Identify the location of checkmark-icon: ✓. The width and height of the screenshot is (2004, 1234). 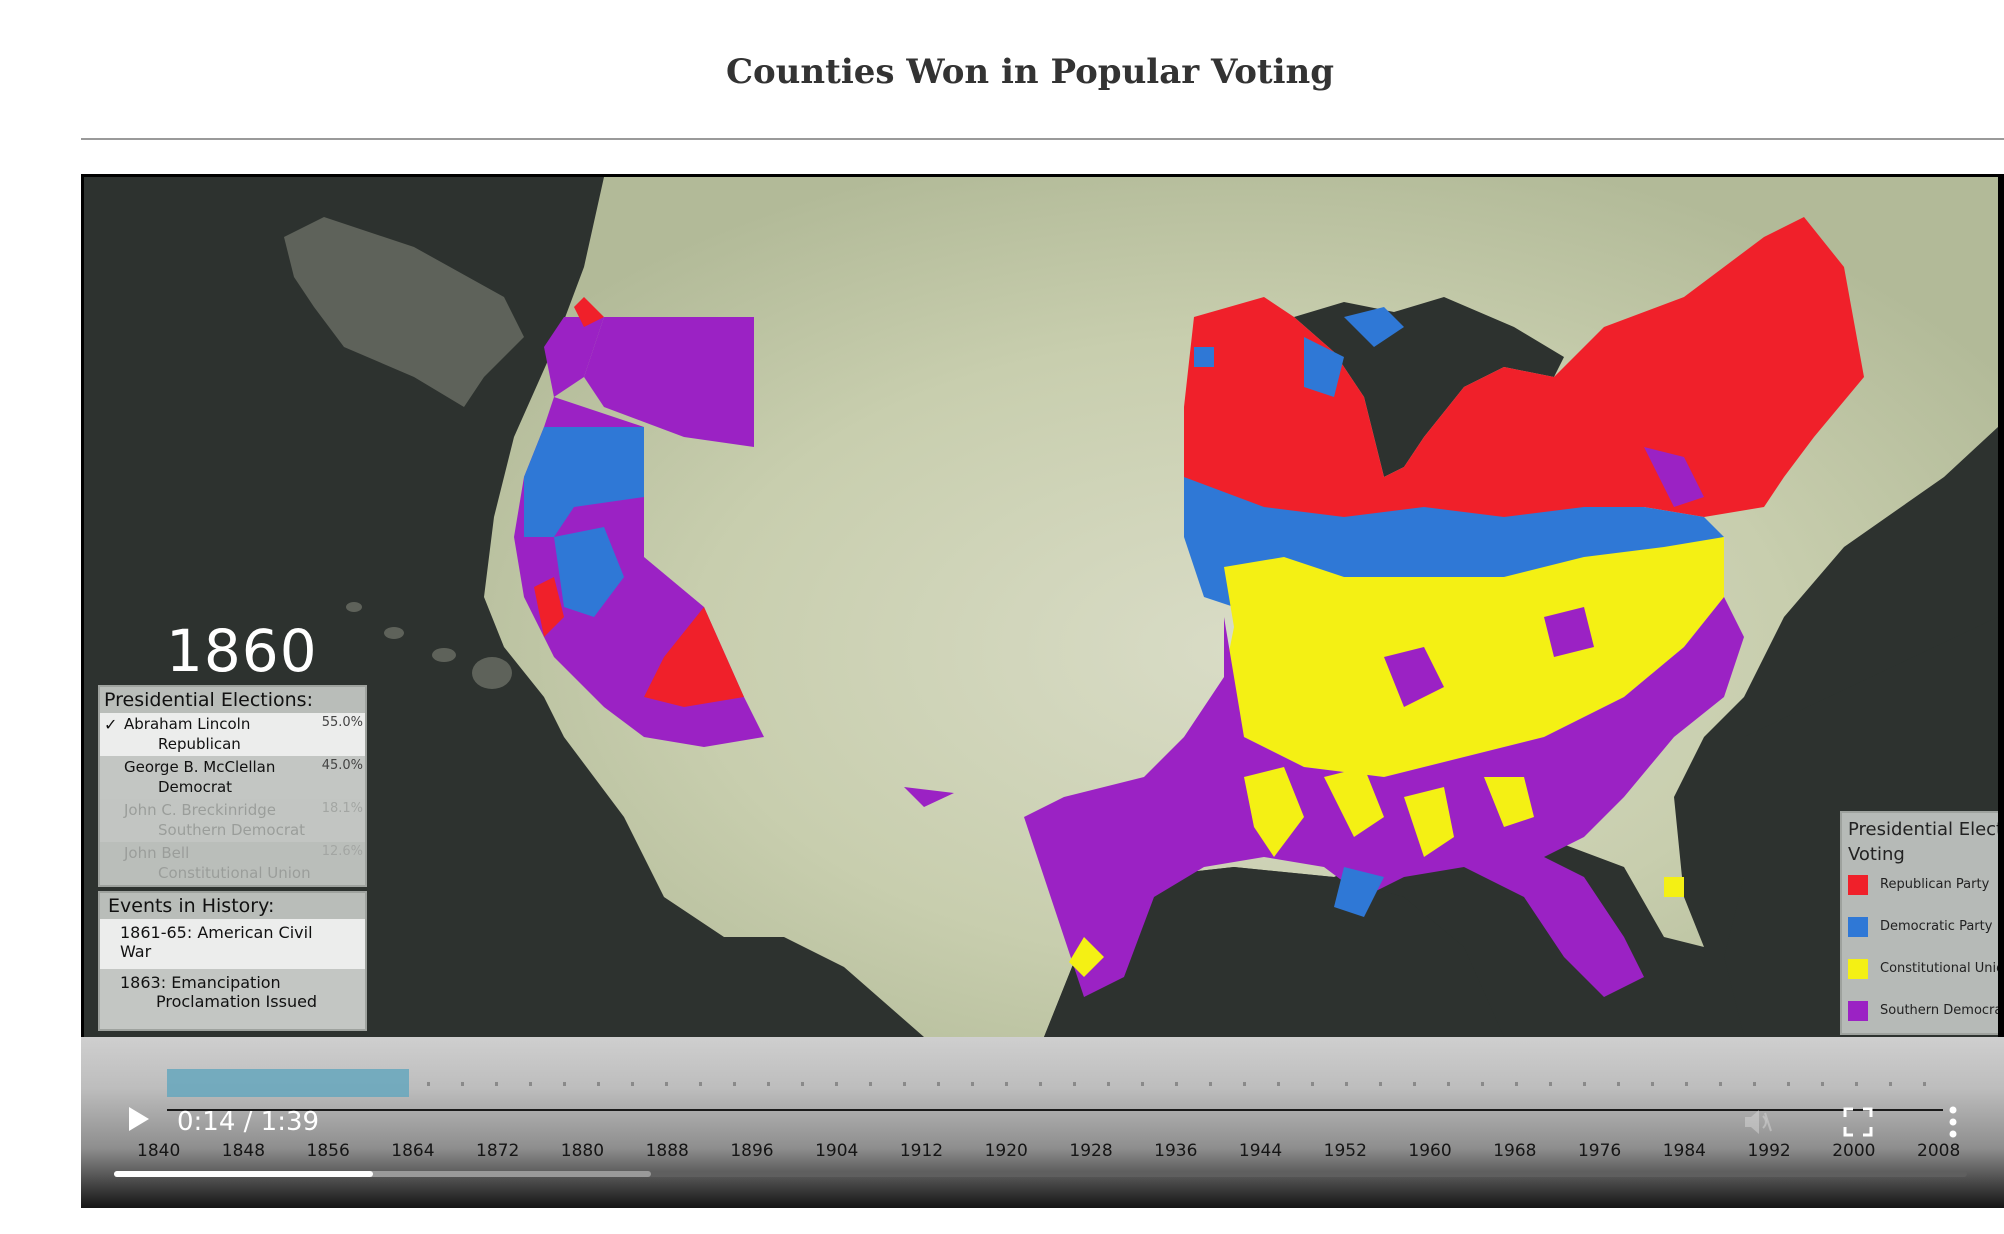
(111, 724).